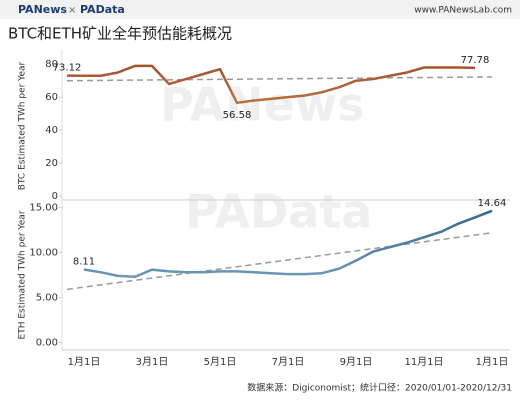 The width and height of the screenshot is (520, 400). I want to click on data-label: 77.78, so click(475, 60).